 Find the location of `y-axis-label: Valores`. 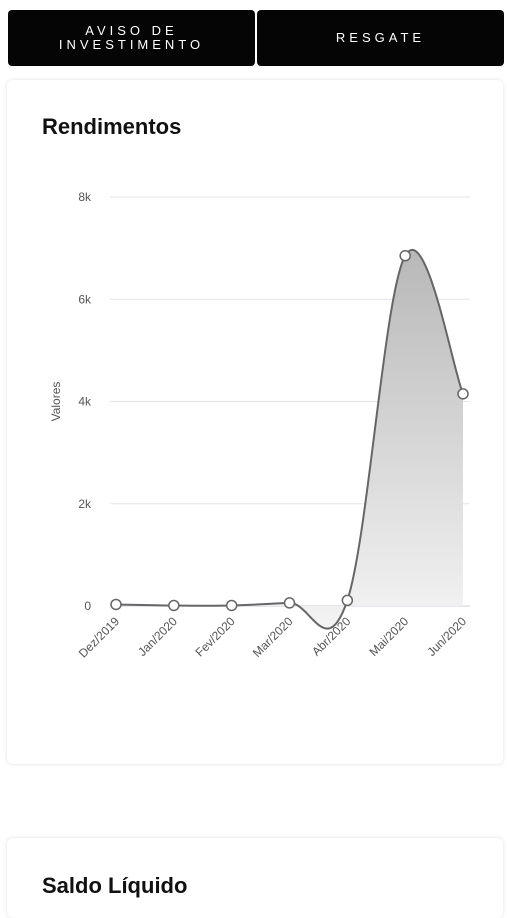

y-axis-label: Valores is located at coordinates (56, 402).